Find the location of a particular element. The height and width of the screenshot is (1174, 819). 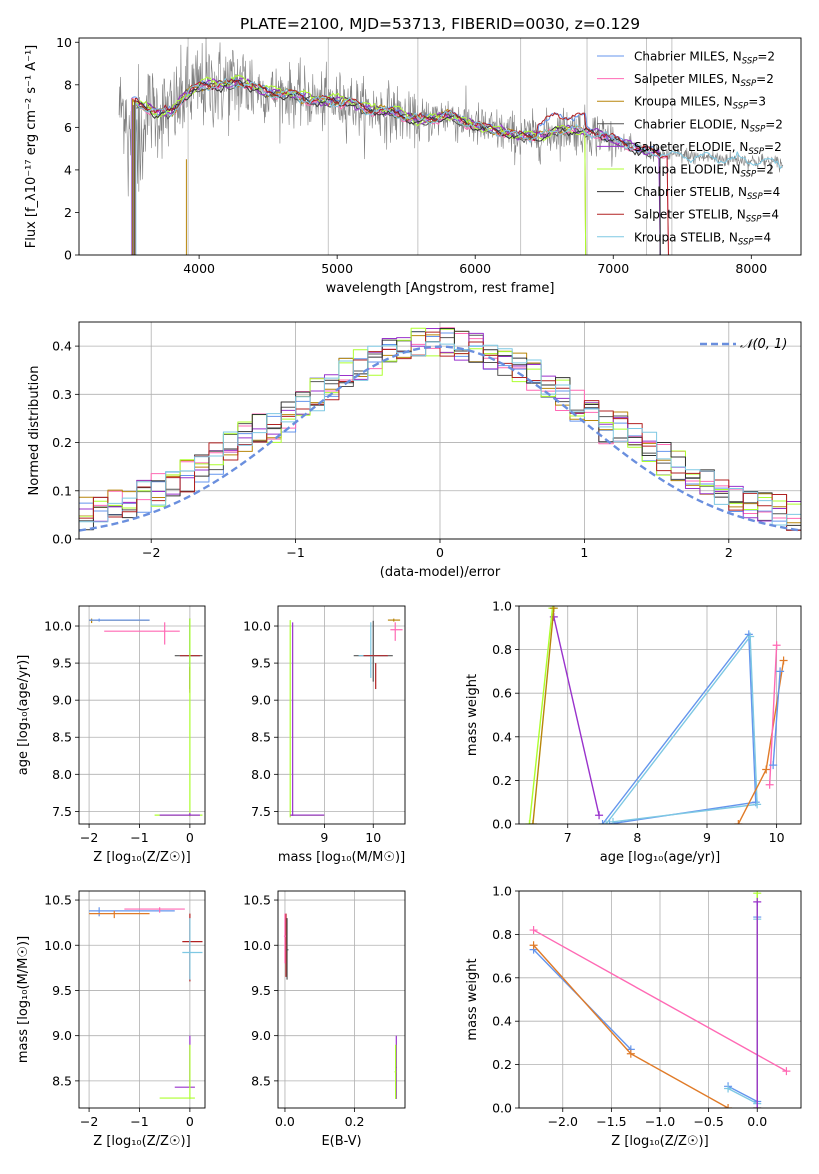

weight-vs-age-ytick-label-4: 0.8 is located at coordinates (502, 649).